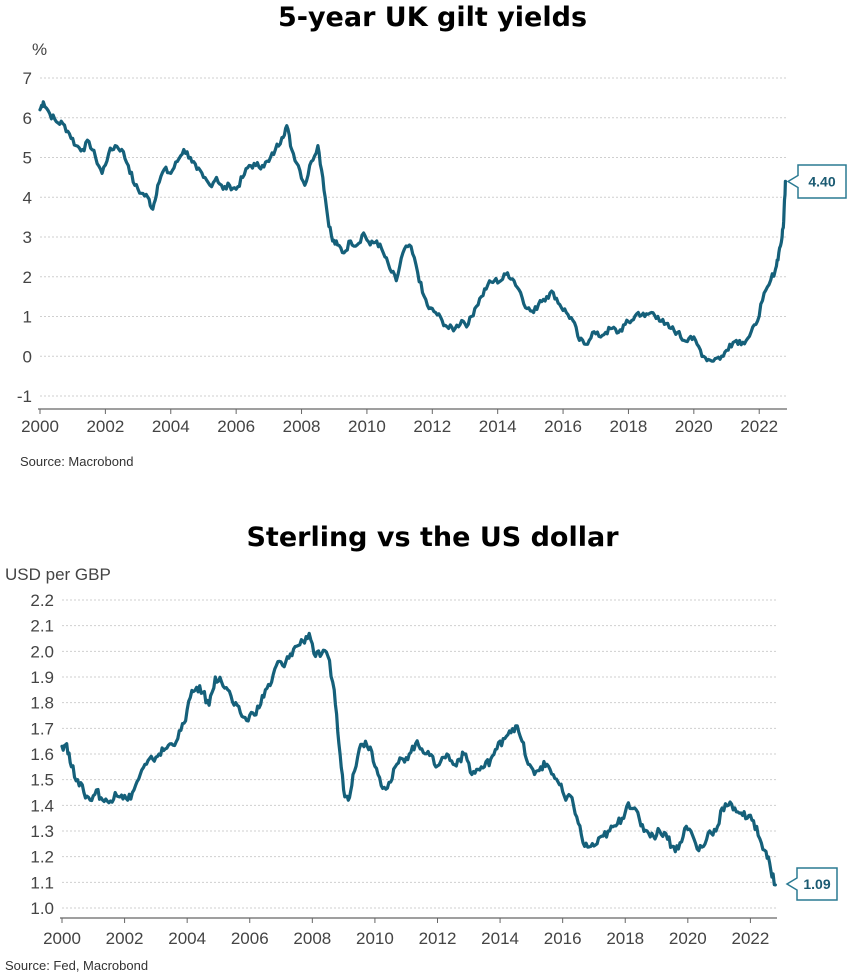 The height and width of the screenshot is (976, 865). What do you see at coordinates (302, 426) in the screenshot?
I see `chart1-xtick-label: 2008` at bounding box center [302, 426].